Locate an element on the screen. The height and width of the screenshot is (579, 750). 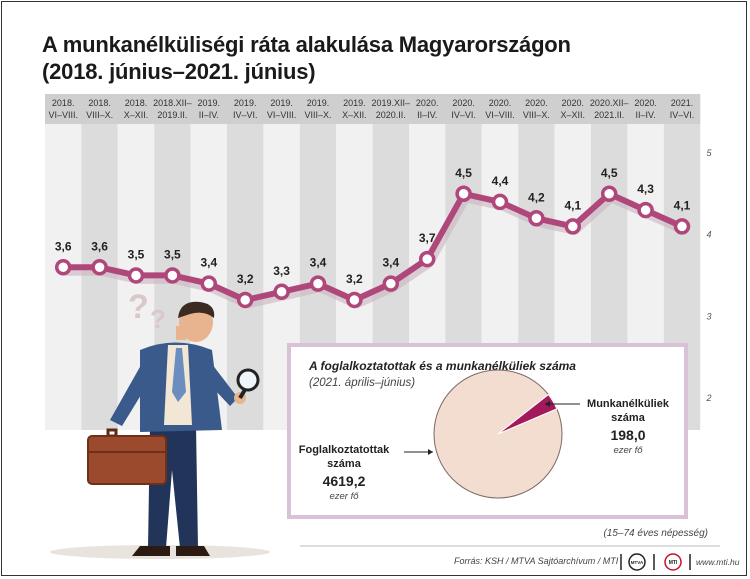
employed-label: száma is located at coordinates (344, 464).